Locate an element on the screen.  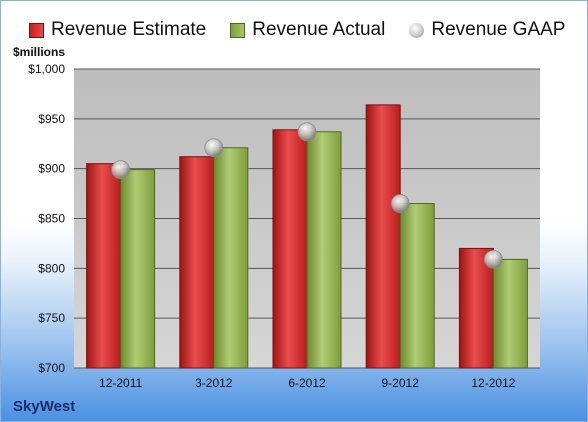
y-tick-label: $700 is located at coordinates (51, 368).